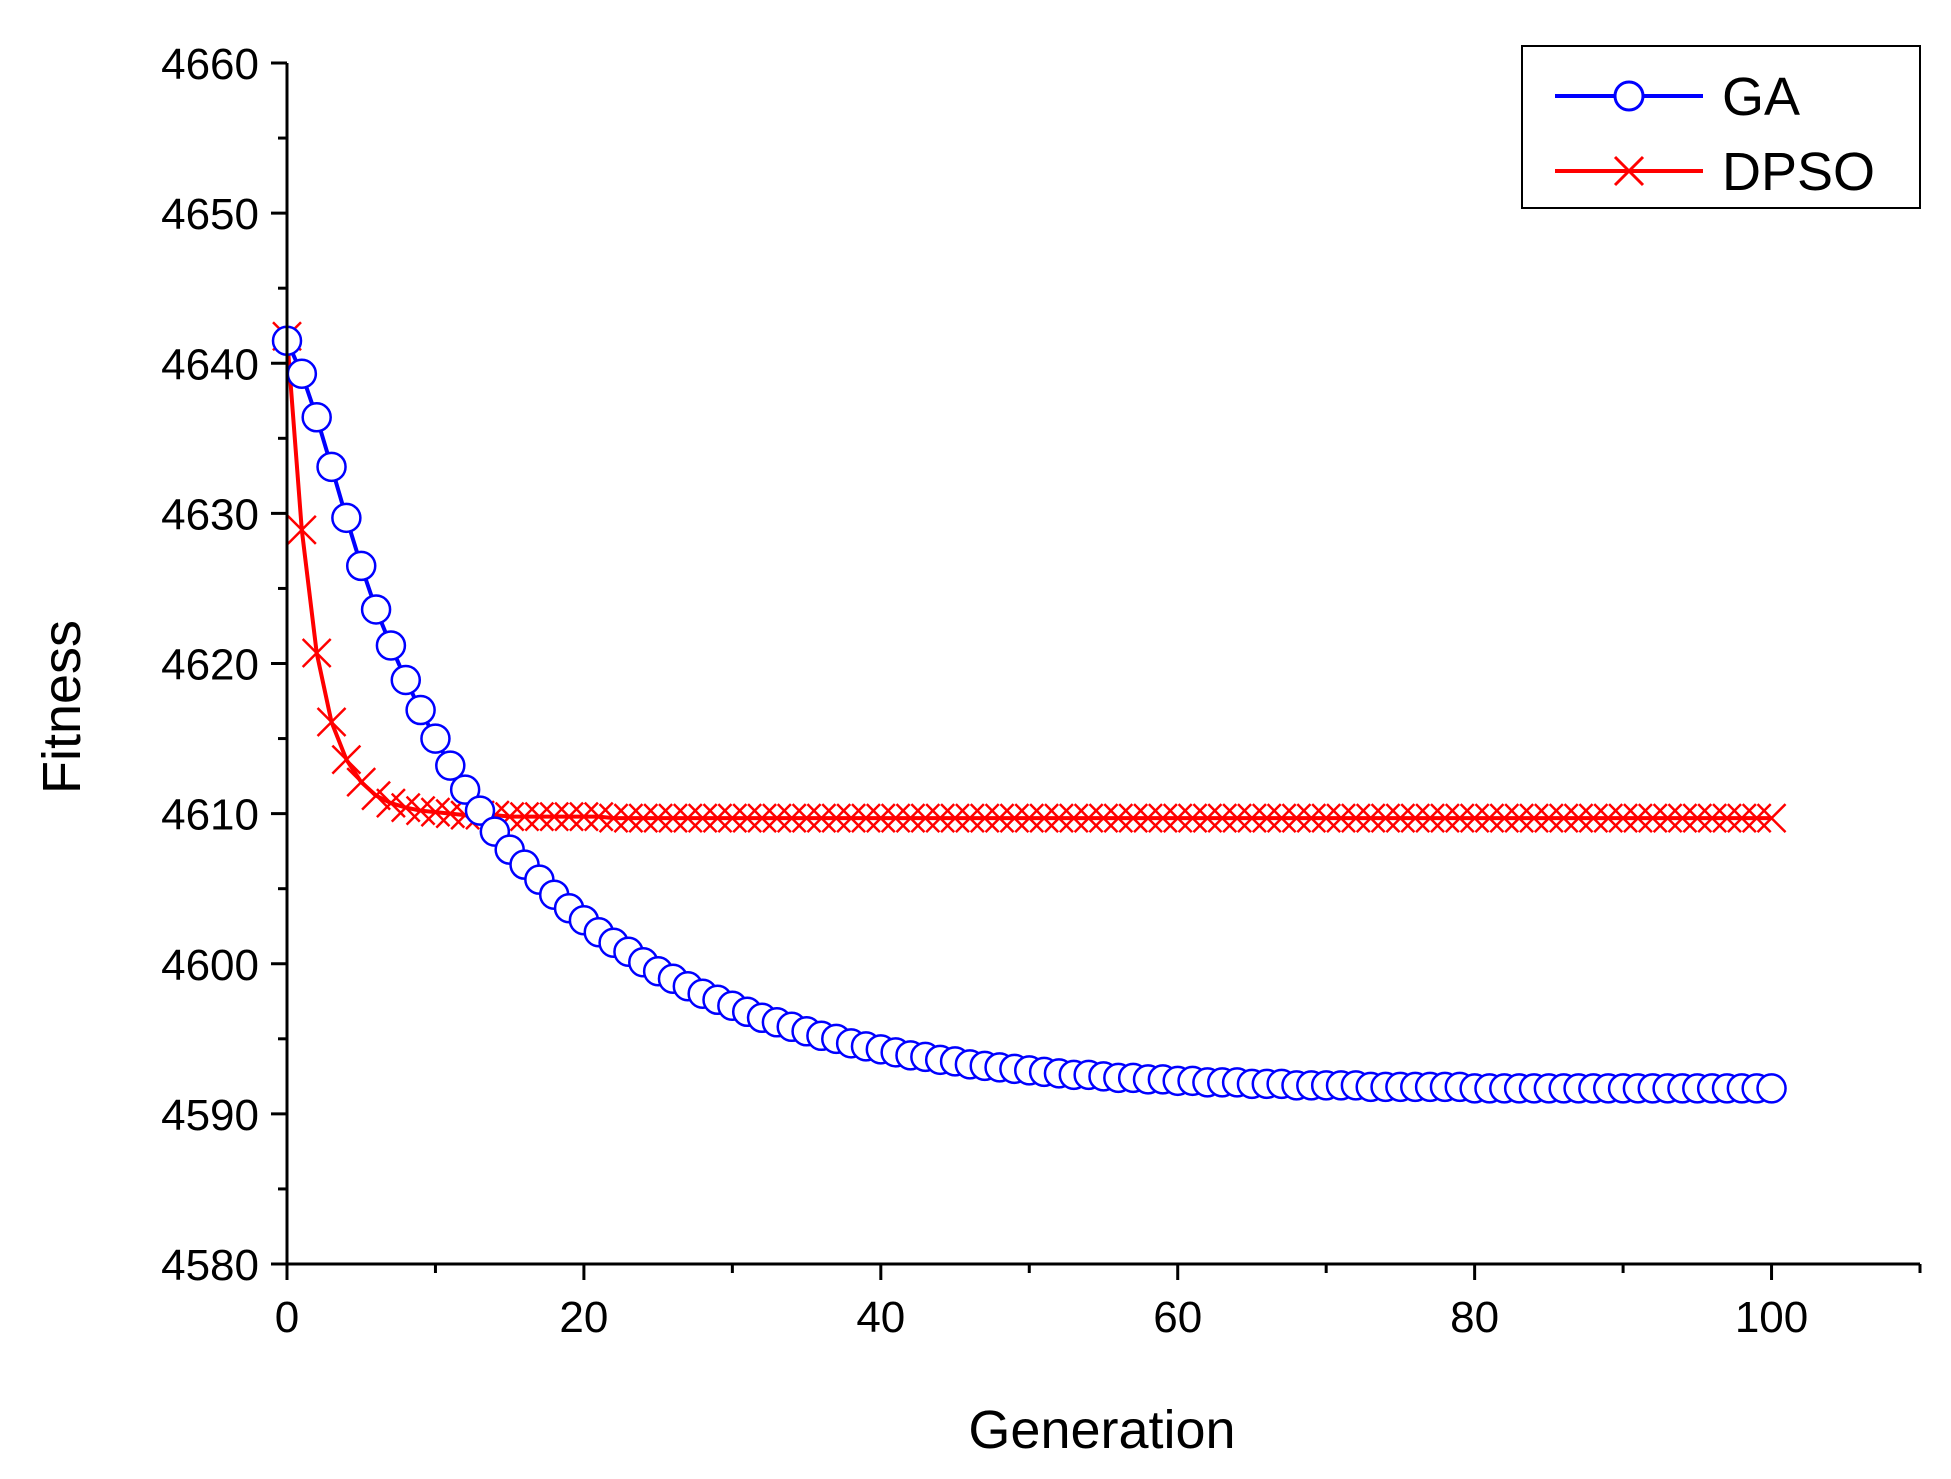 This screenshot has height=1479, width=1951. Describe the element at coordinates (1101, 1430) in the screenshot. I see `x-axis-title: Generation` at that location.